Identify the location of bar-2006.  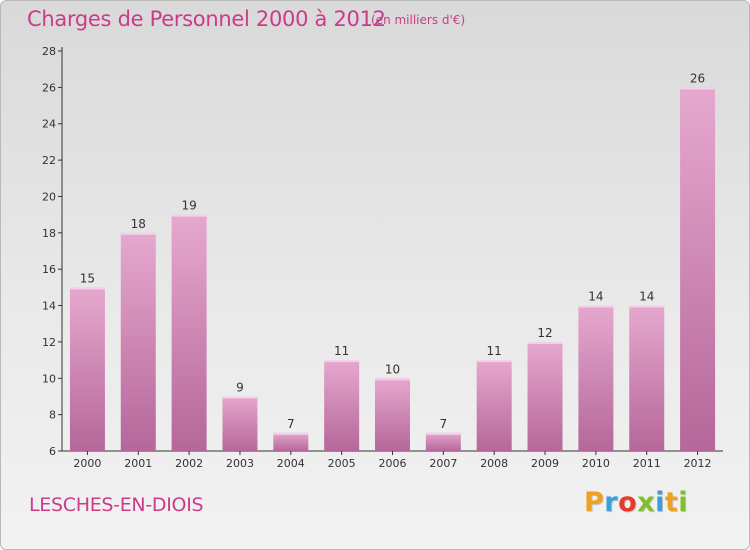
(392, 414).